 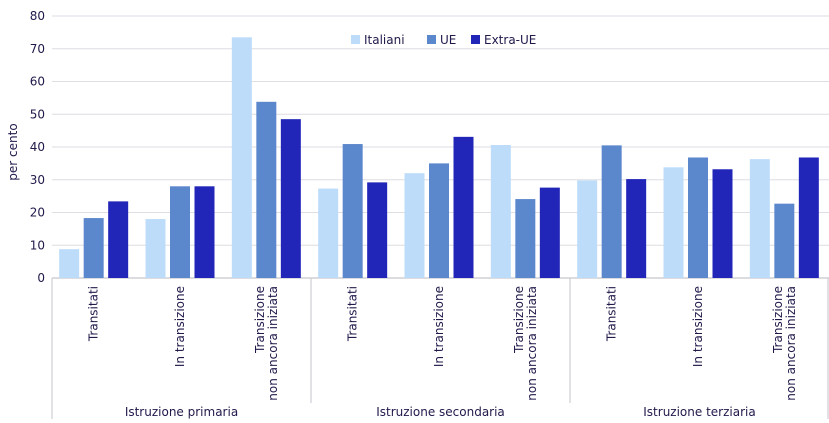 What do you see at coordinates (37, 82) in the screenshot?
I see `y-tick-label: 60` at bounding box center [37, 82].